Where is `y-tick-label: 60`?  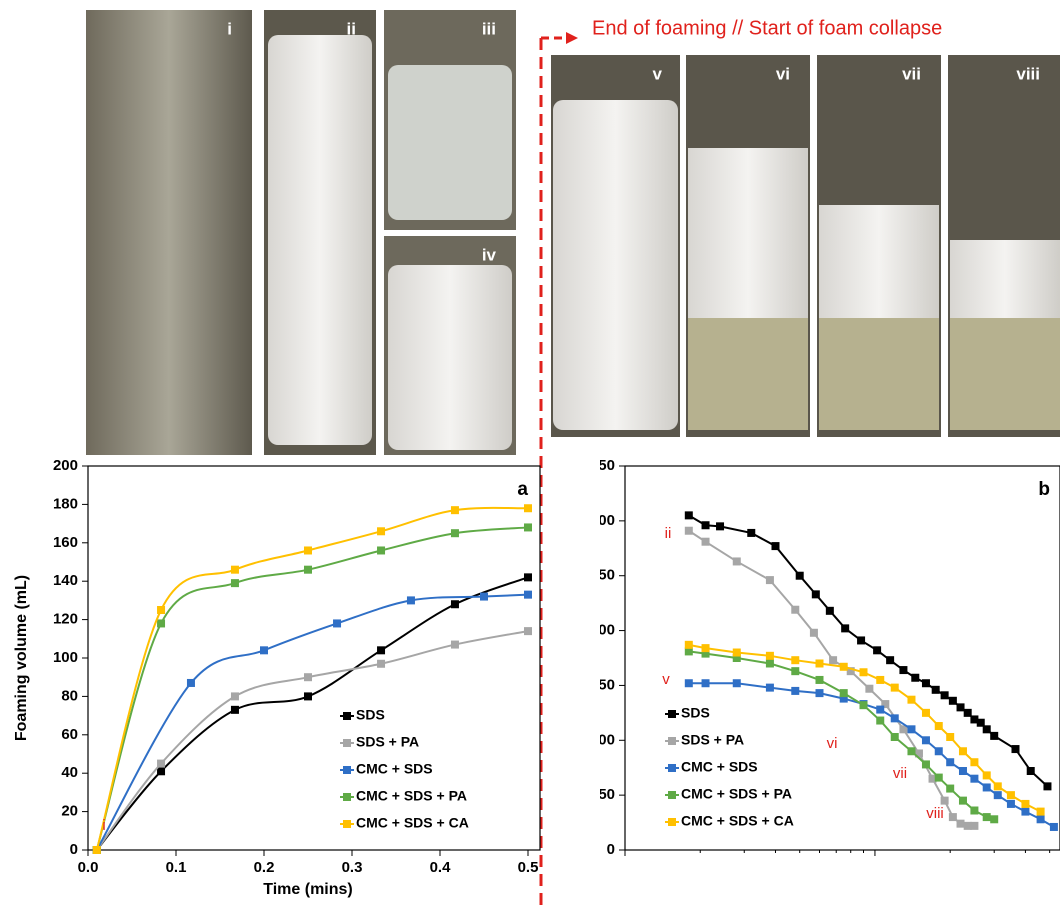 y-tick-label: 60 is located at coordinates (69, 734).